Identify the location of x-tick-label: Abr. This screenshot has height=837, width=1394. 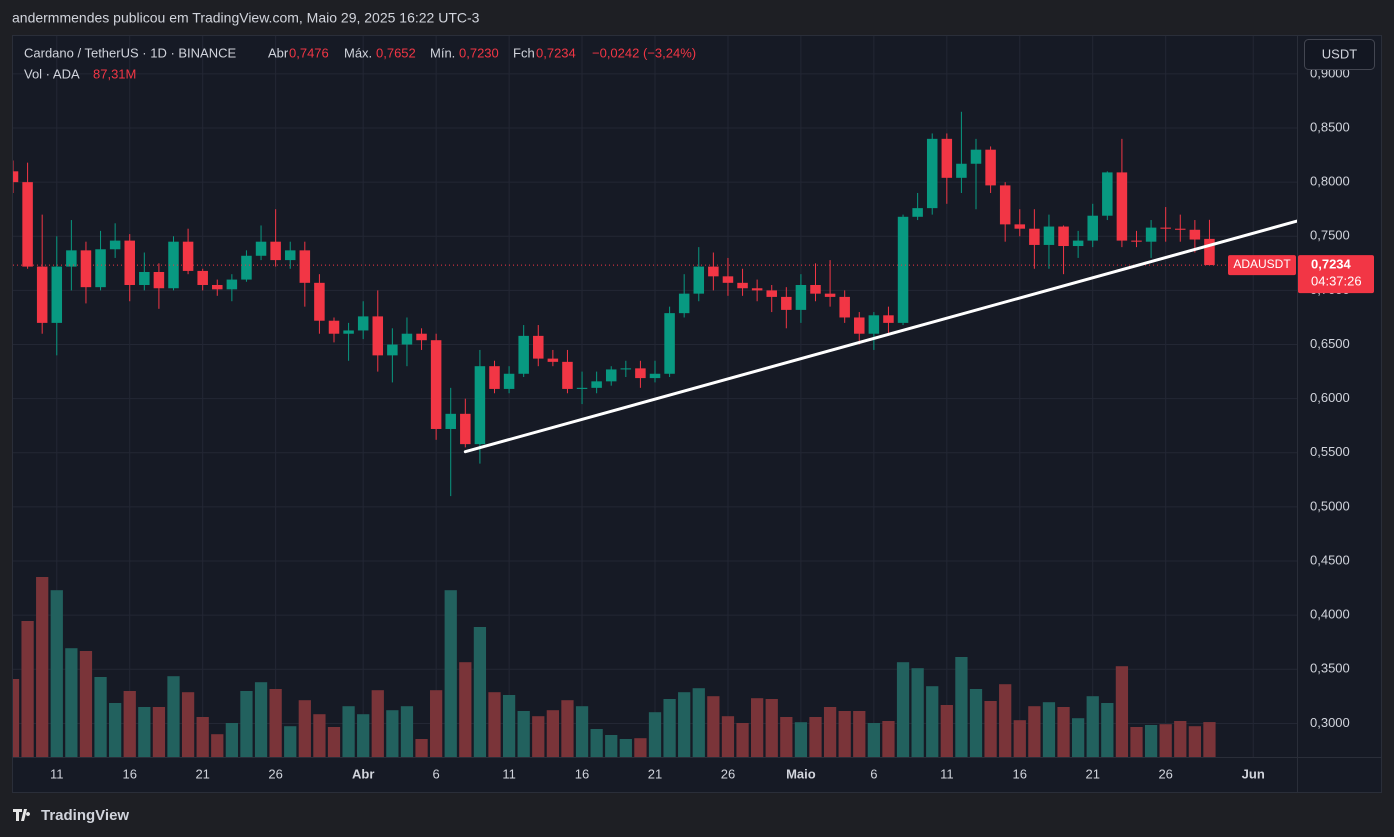
(363, 773).